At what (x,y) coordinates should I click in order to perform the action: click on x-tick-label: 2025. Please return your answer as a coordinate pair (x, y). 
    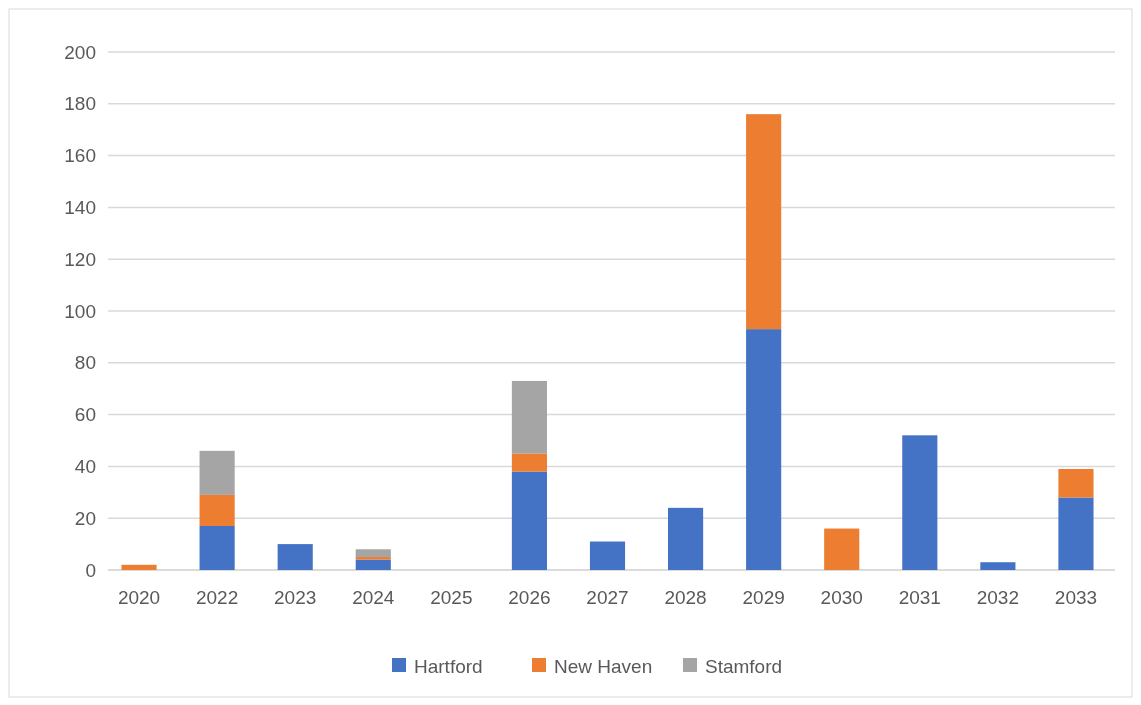
    Looking at the image, I should click on (451, 597).